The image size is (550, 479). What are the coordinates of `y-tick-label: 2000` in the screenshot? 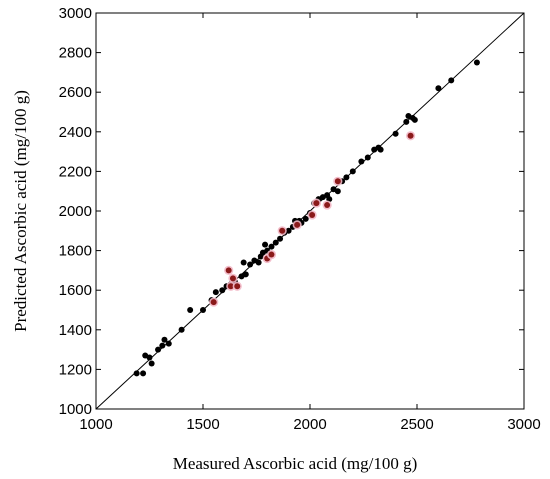 It's located at (75, 211).